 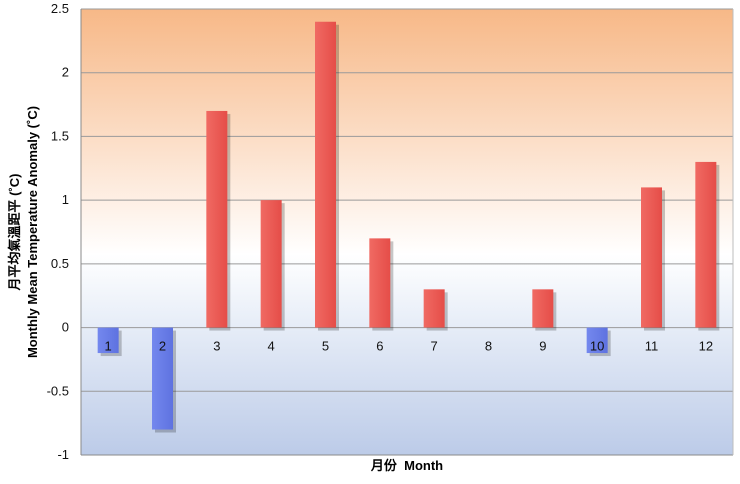 I want to click on x-axis-title: 月份 Month, so click(x=406, y=465).